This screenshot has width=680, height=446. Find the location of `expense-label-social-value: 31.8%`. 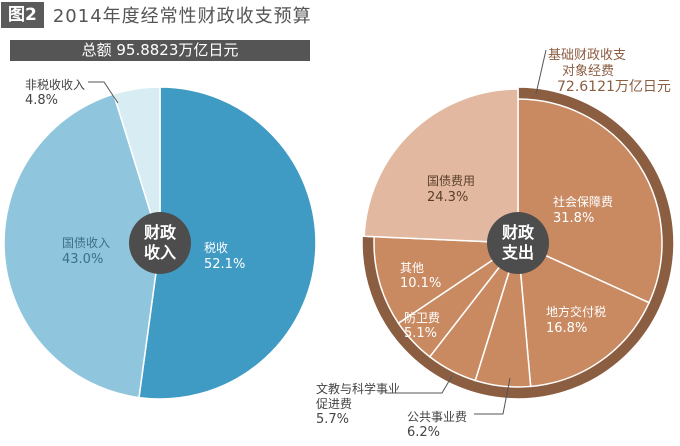

expense-label-social-value: 31.8% is located at coordinates (573, 218).